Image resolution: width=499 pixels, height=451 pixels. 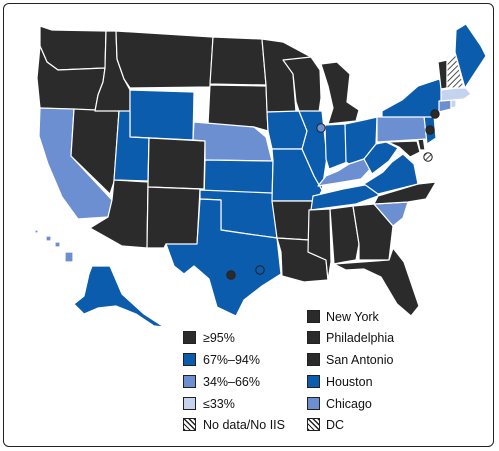 What do you see at coordinates (244, 425) in the screenshot?
I see `legend-label-no-data: No data/No IIS` at bounding box center [244, 425].